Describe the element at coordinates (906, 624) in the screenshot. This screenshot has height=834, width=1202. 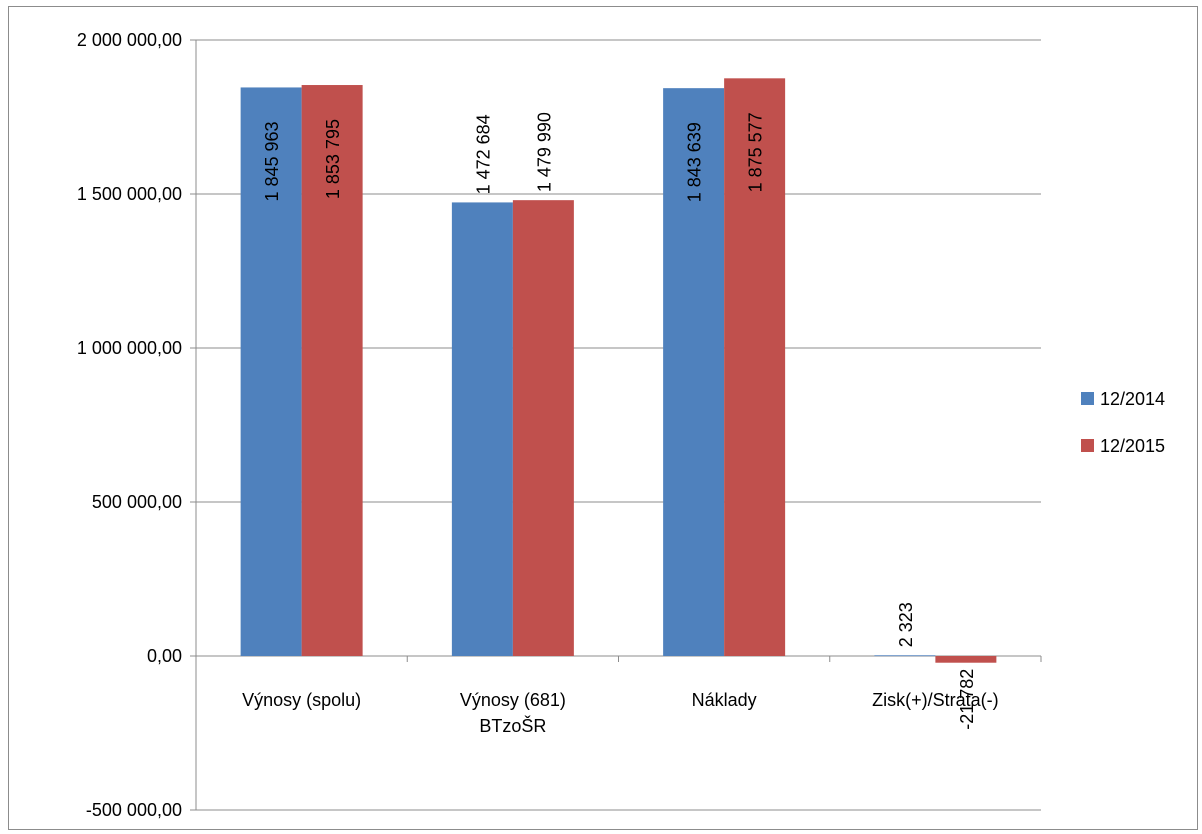
I see `data-label: 2 323` at that location.